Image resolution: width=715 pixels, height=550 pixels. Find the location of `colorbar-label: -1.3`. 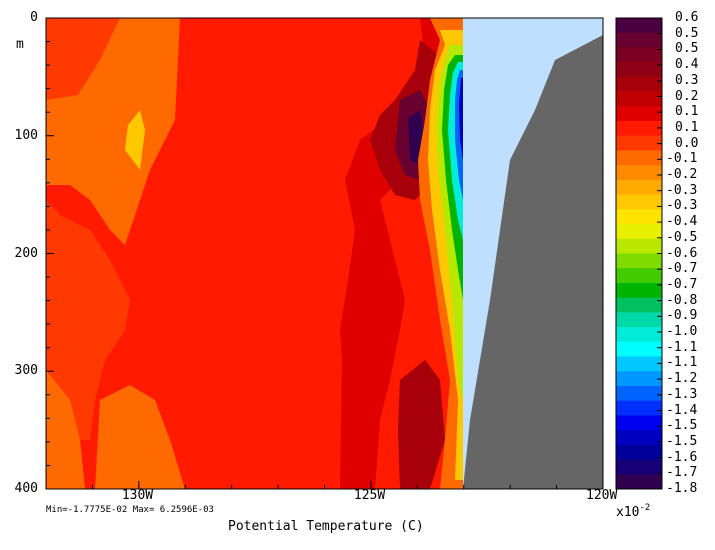

colorbar-label: -1.3 is located at coordinates (682, 394).